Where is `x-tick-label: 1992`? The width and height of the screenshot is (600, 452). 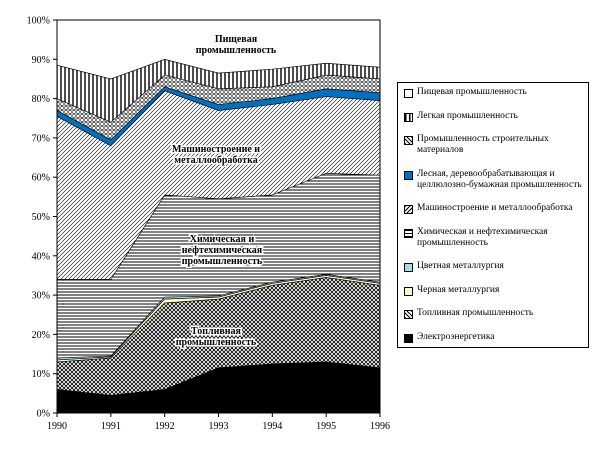
x-tick-label: 1992 is located at coordinates (165, 426).